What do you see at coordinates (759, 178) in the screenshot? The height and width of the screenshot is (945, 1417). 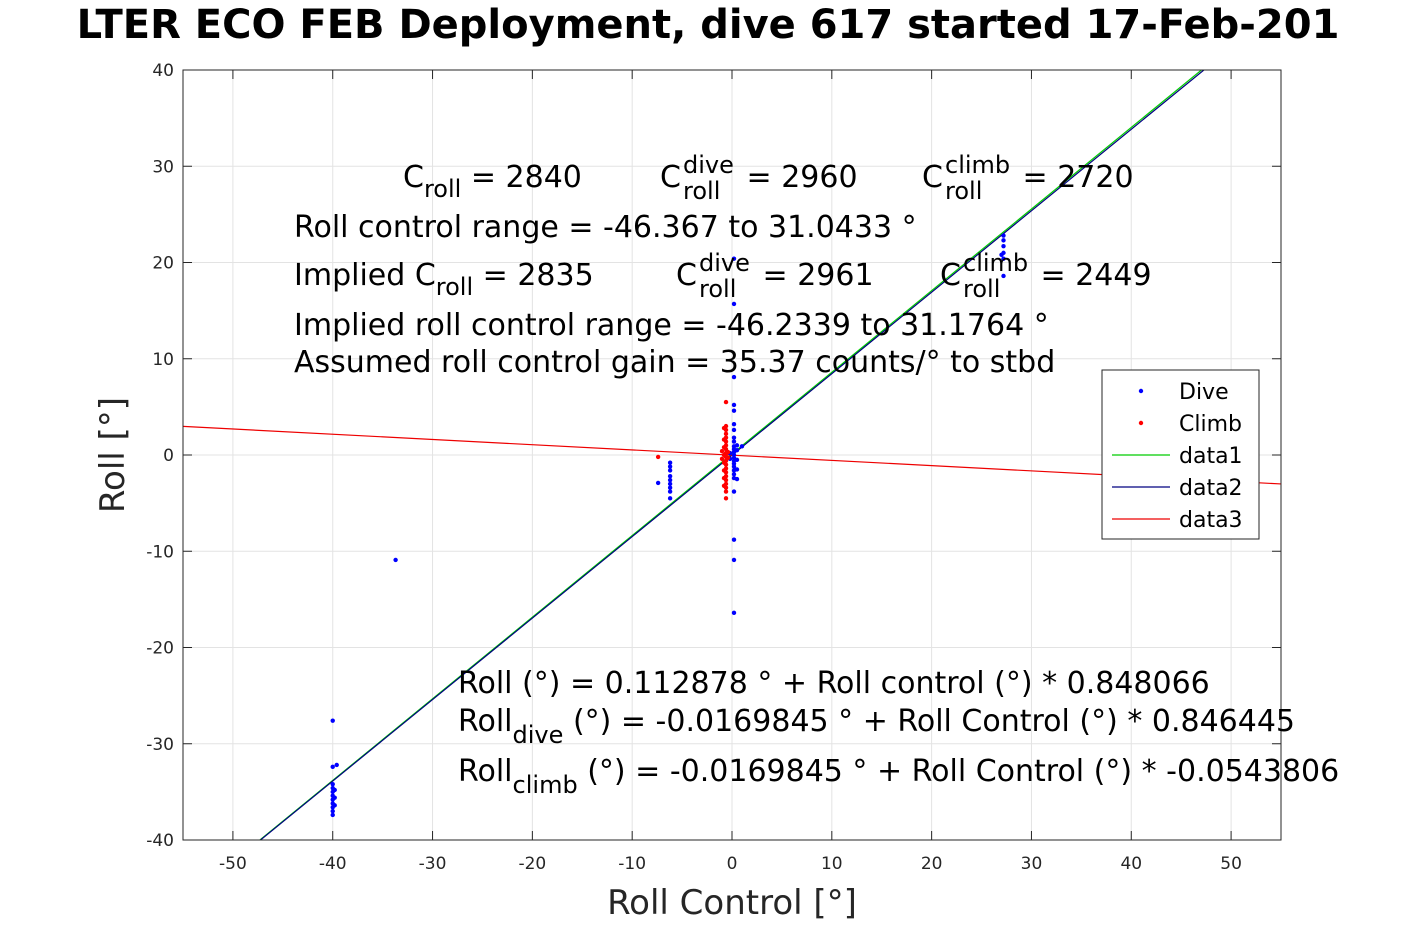 I see `annotation-c-roll-dive: Cdive roll = 2960` at bounding box center [759, 178].